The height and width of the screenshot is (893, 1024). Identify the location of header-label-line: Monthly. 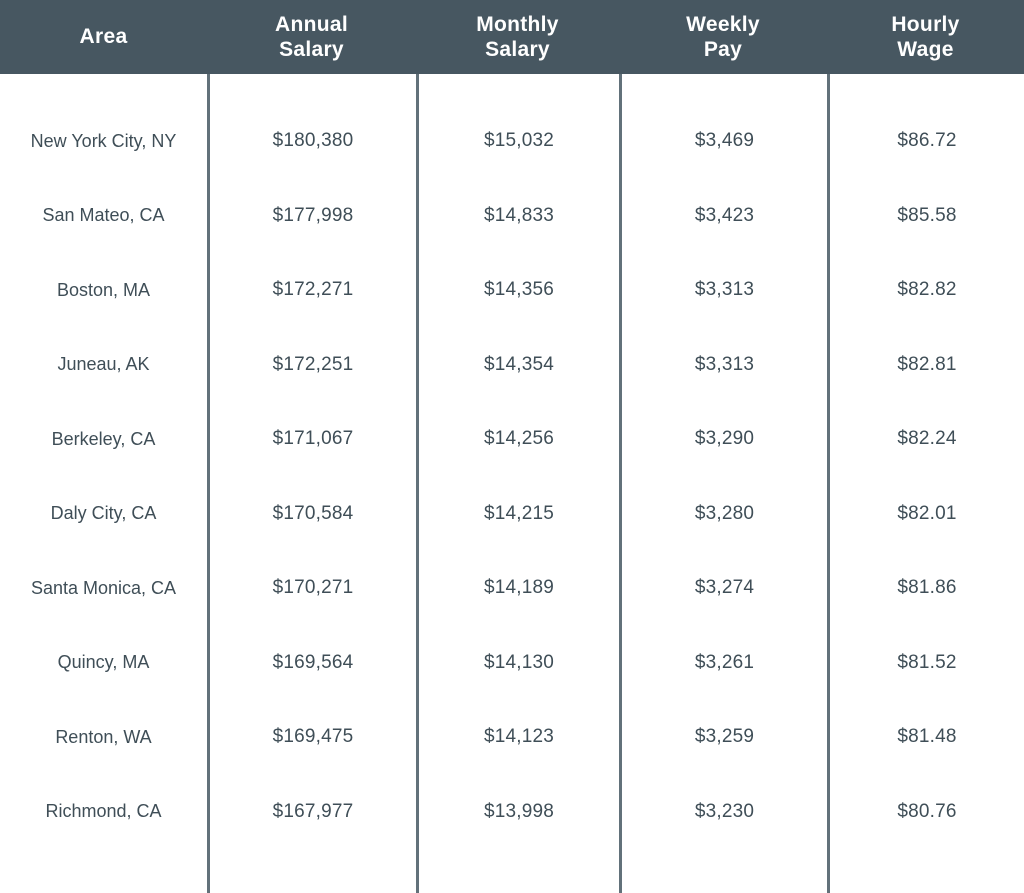
(517, 24).